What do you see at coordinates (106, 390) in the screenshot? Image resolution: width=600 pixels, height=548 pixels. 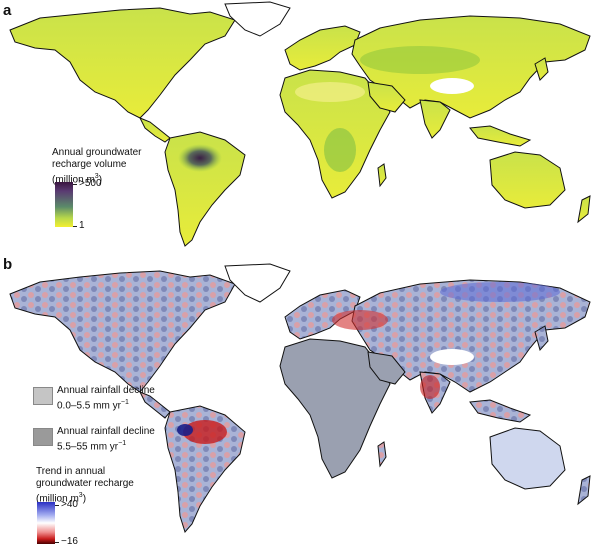 I see `decline-1-line-1: Annual rainfall decline` at bounding box center [106, 390].